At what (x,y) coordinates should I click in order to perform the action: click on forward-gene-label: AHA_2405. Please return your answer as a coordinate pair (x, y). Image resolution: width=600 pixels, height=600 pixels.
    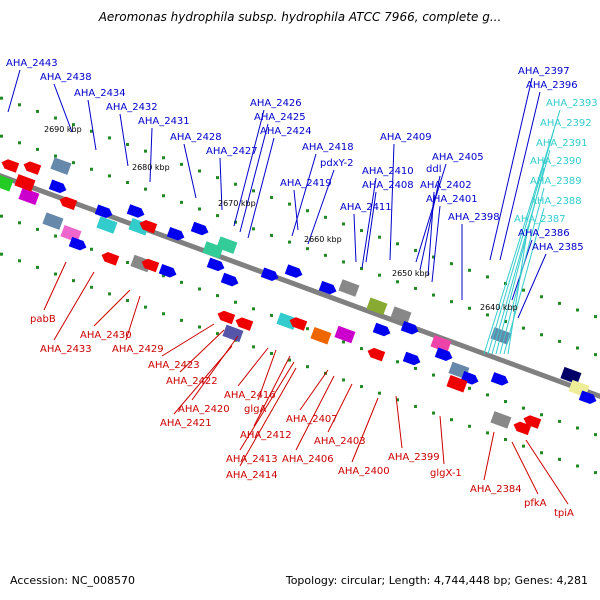
    Looking at the image, I should click on (458, 157).